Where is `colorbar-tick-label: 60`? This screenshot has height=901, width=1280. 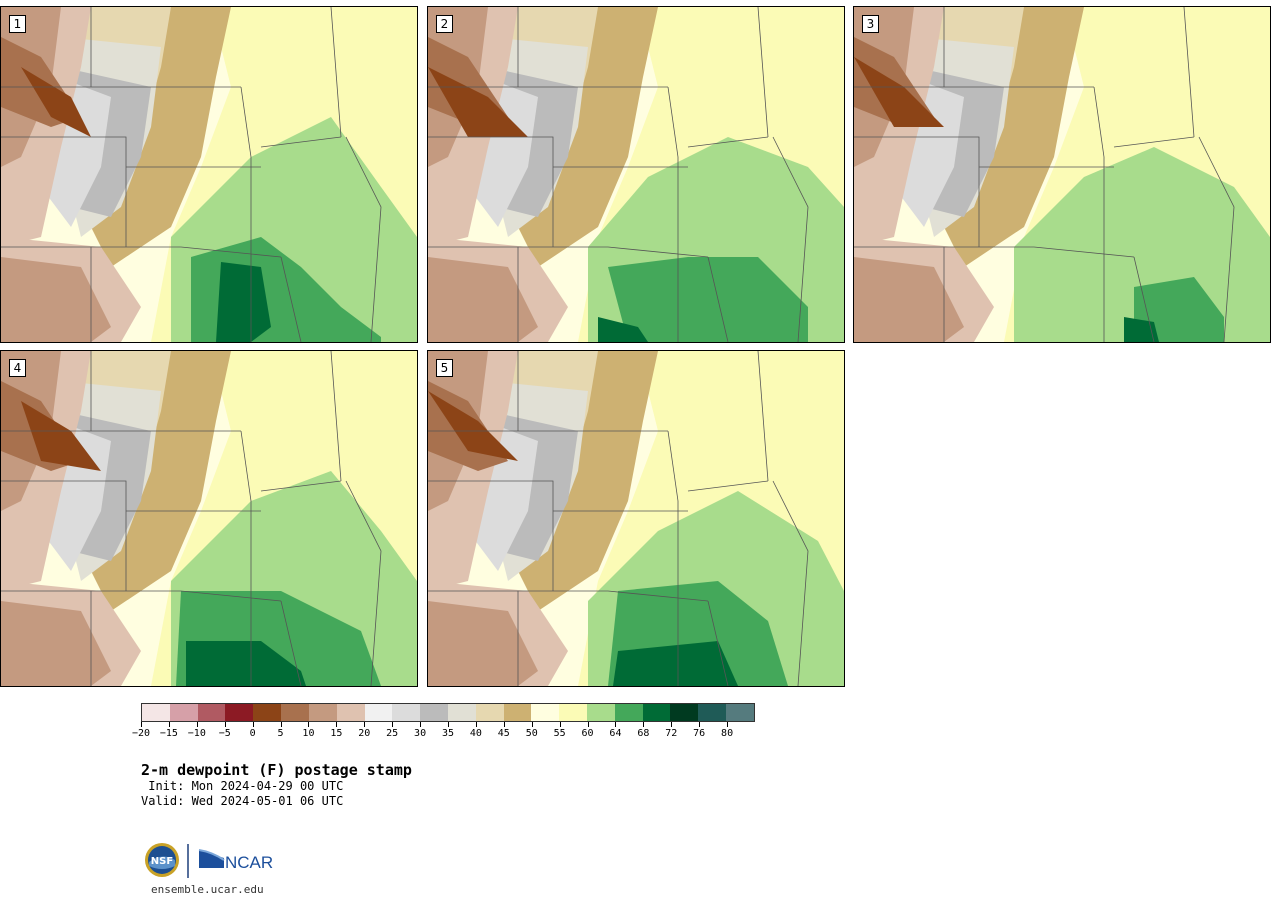
colorbar-tick-label: 60 is located at coordinates (587, 733).